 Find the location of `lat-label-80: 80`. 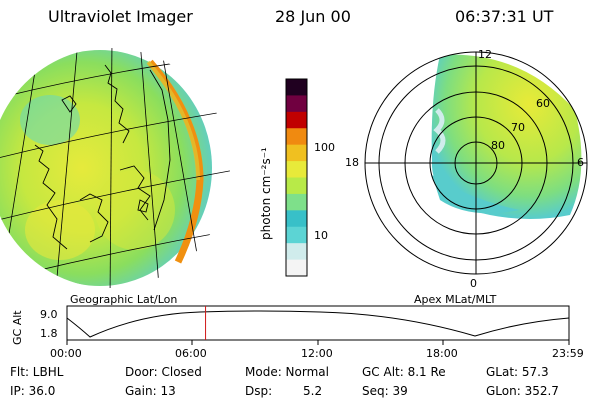

lat-label-80: 80 is located at coordinates (498, 145).